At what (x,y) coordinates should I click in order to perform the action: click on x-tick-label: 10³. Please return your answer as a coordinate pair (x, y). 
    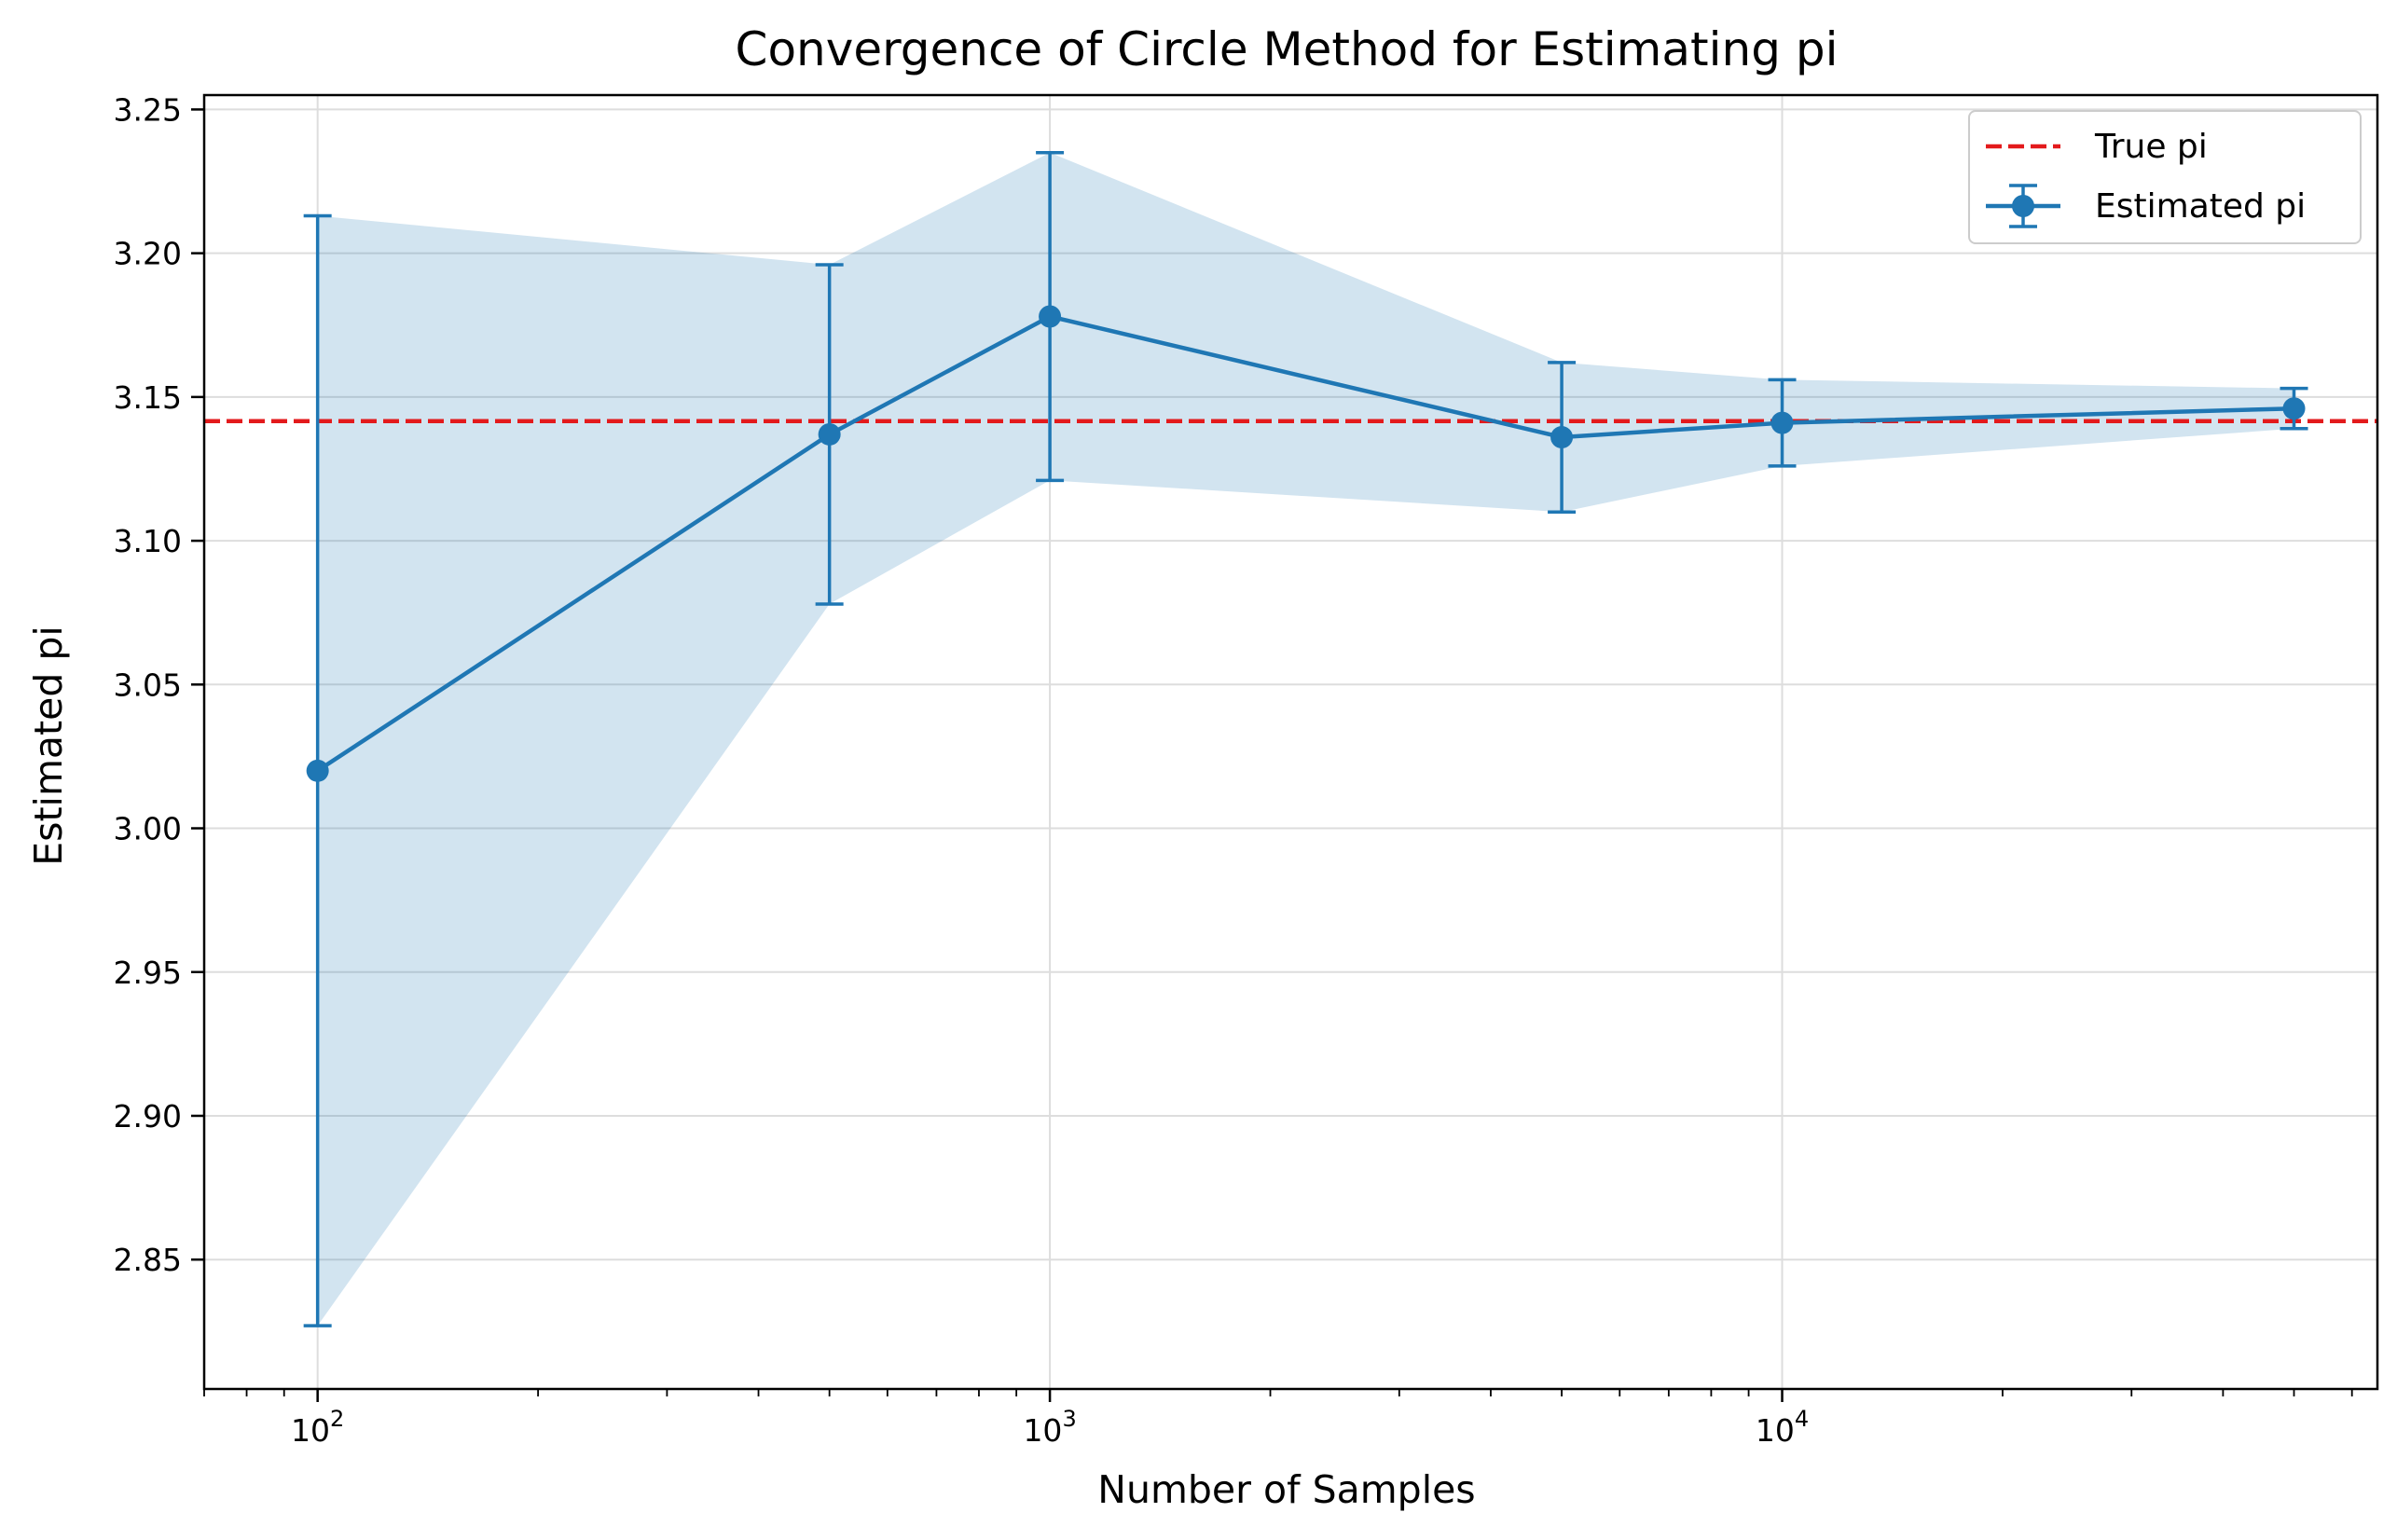
    Looking at the image, I should click on (1050, 1427).